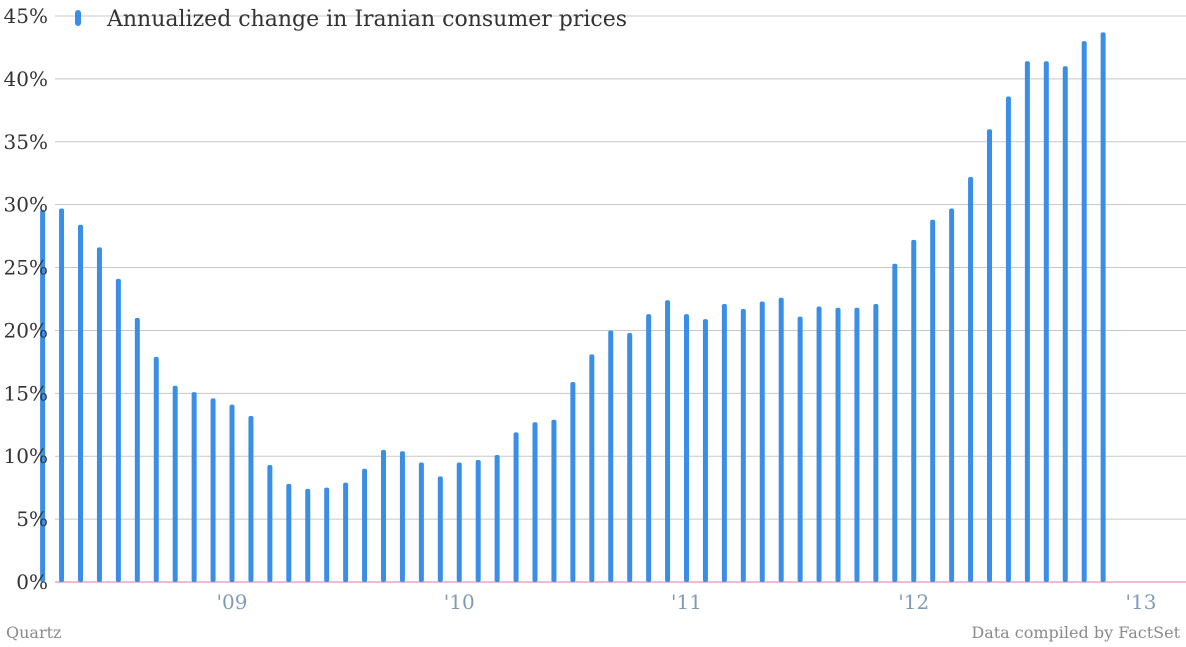  Describe the element at coordinates (26, 79) in the screenshot. I see `y-tick-label: 40%` at that location.